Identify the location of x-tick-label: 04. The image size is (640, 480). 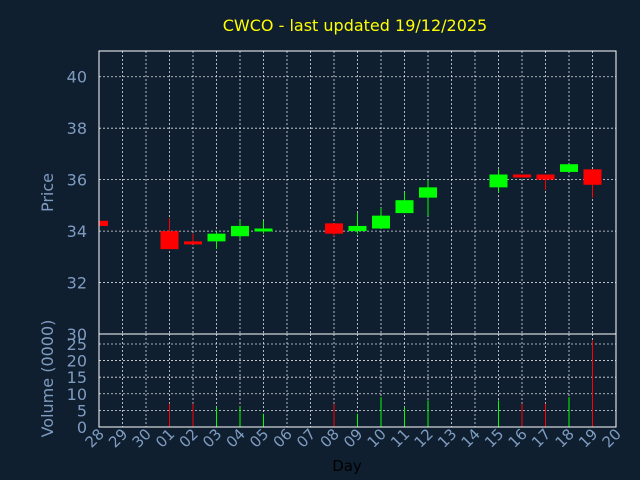
(236, 438).